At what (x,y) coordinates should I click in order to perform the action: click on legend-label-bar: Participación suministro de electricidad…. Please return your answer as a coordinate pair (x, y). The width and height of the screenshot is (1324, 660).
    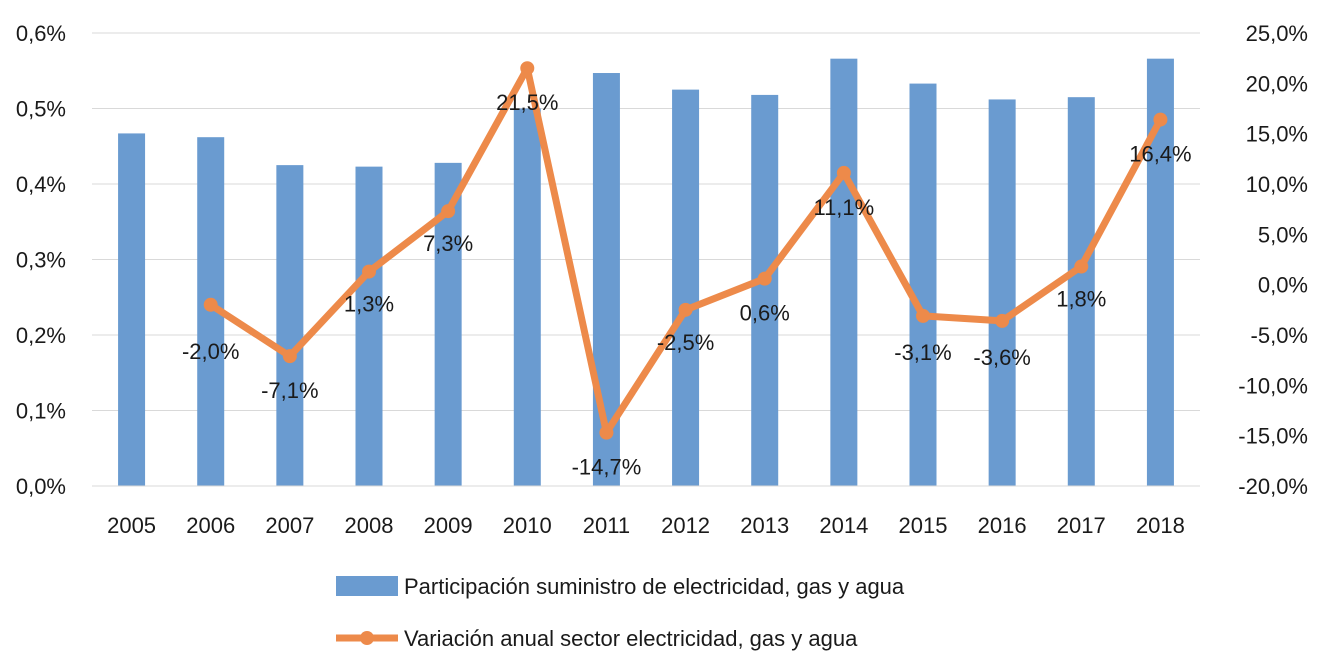
    Looking at the image, I should click on (654, 586).